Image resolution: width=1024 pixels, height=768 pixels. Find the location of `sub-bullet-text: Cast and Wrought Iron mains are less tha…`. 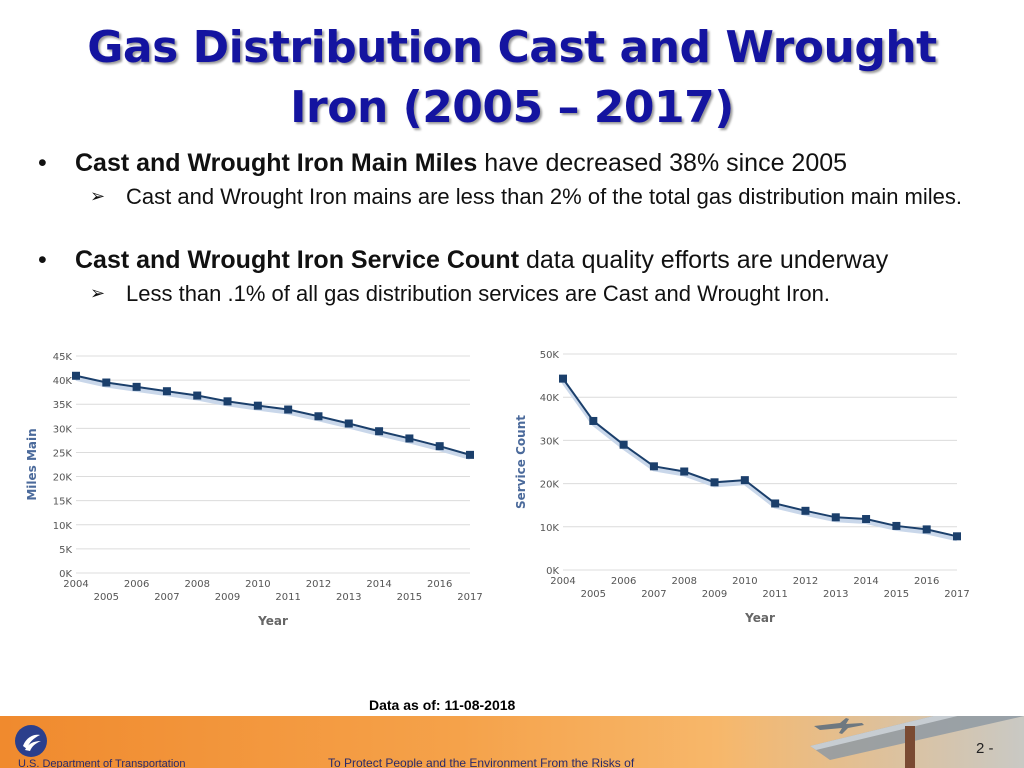

sub-bullet-text: Cast and Wrought Iron mains are less tha… is located at coordinates (544, 196).